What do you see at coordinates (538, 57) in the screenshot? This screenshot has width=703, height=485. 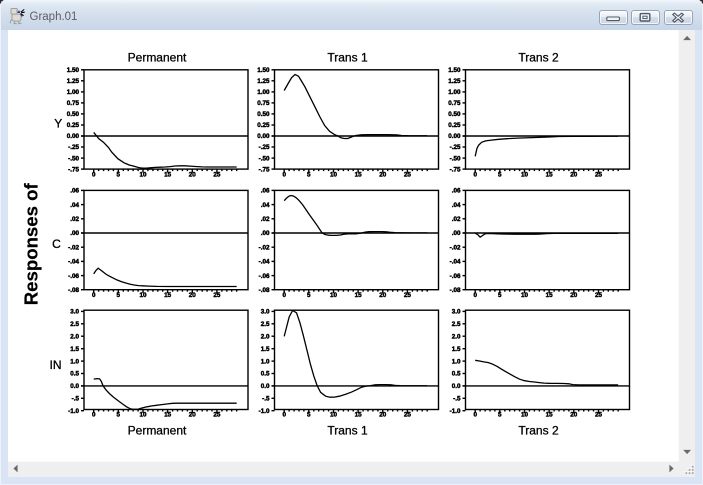 I see `svg-text: Trans 2` at bounding box center [538, 57].